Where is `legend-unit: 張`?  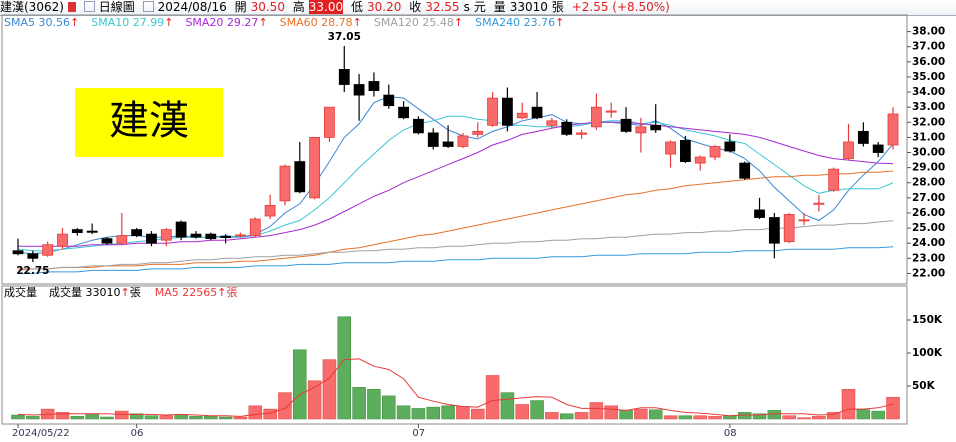
legend-unit: 張 is located at coordinates (232, 292).